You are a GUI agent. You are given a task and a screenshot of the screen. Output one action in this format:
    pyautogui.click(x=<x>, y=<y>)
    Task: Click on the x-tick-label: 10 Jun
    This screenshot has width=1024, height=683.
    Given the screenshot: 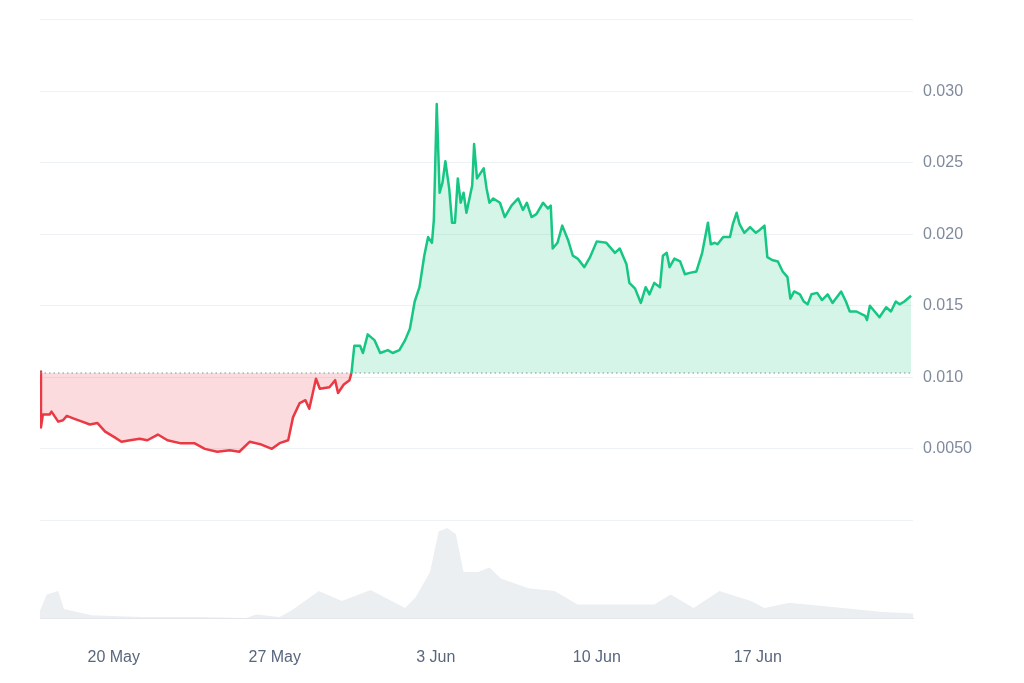 What is the action you would take?
    pyautogui.click(x=596, y=657)
    